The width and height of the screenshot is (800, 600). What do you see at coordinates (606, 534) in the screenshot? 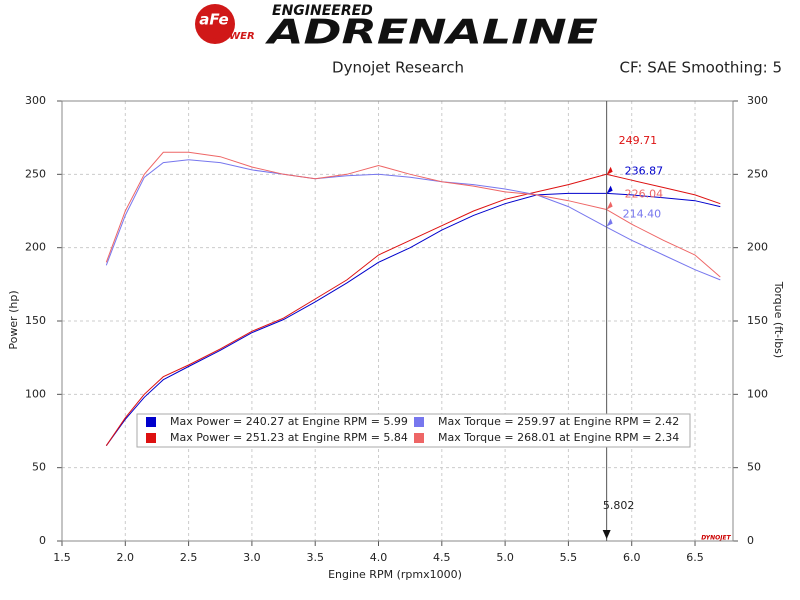
I see `cursor-arrow` at bounding box center [606, 534].